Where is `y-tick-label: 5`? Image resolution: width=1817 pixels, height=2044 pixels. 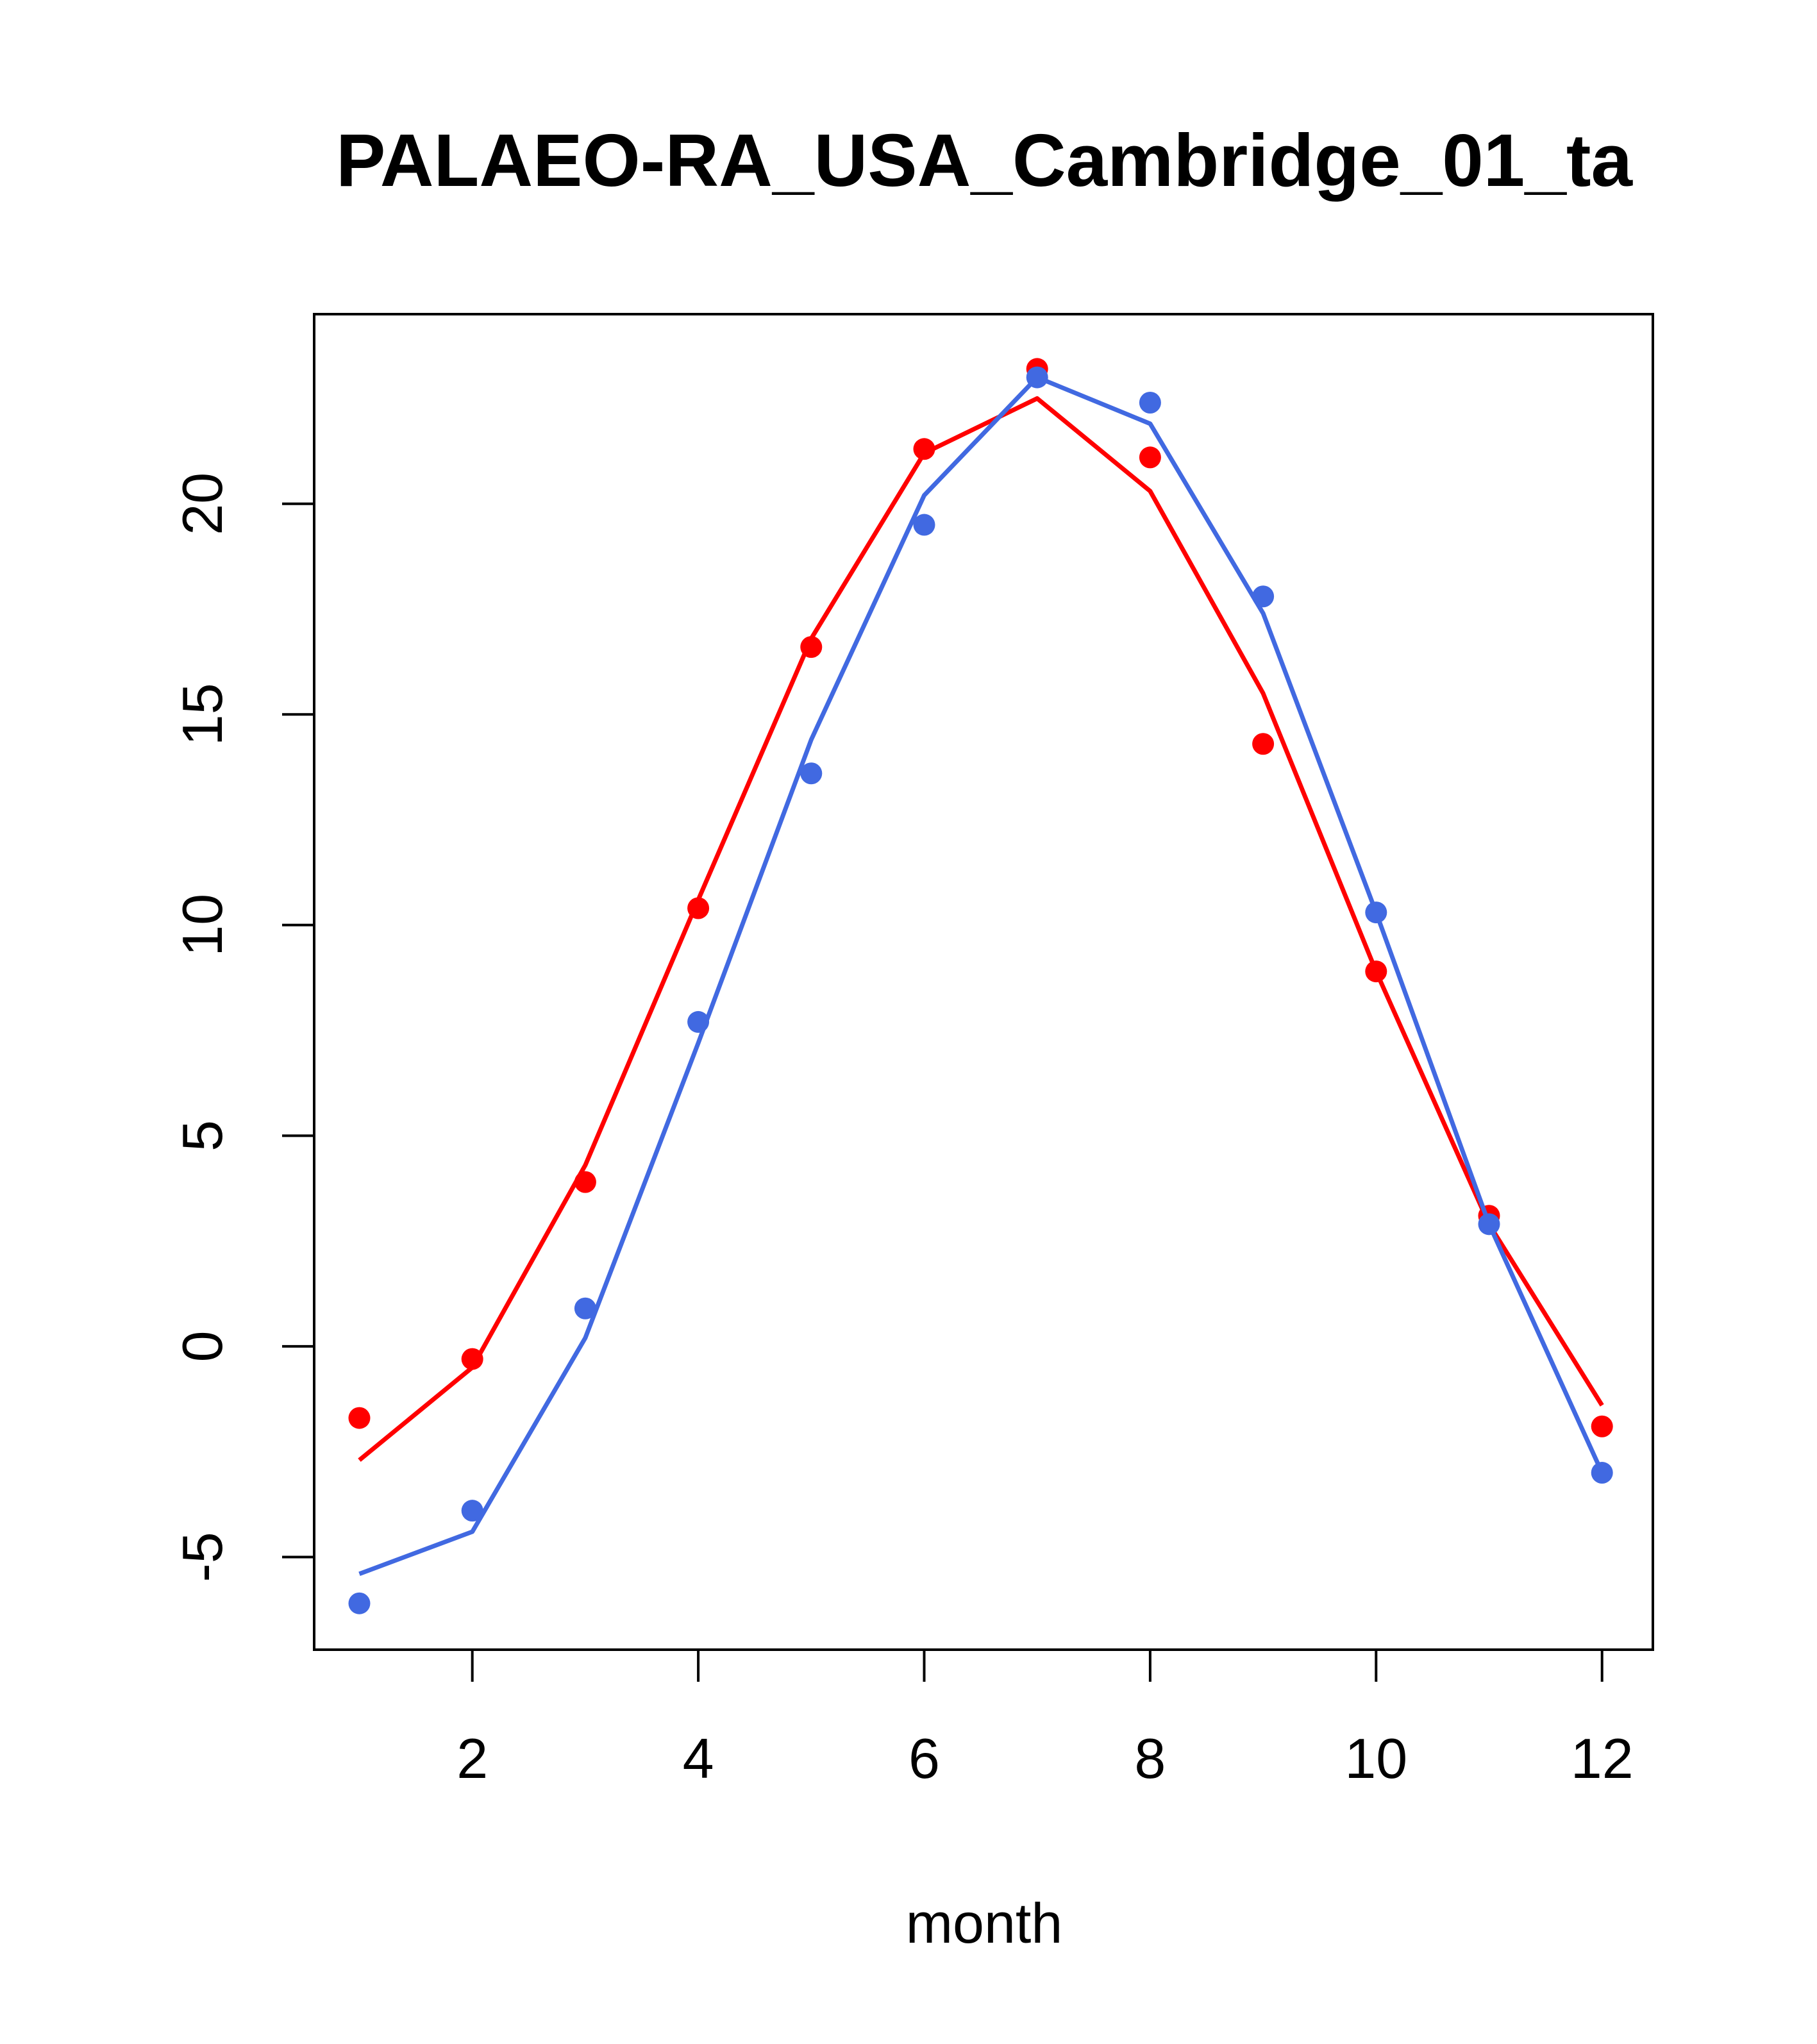
y-tick-label: 5 is located at coordinates (202, 1136).